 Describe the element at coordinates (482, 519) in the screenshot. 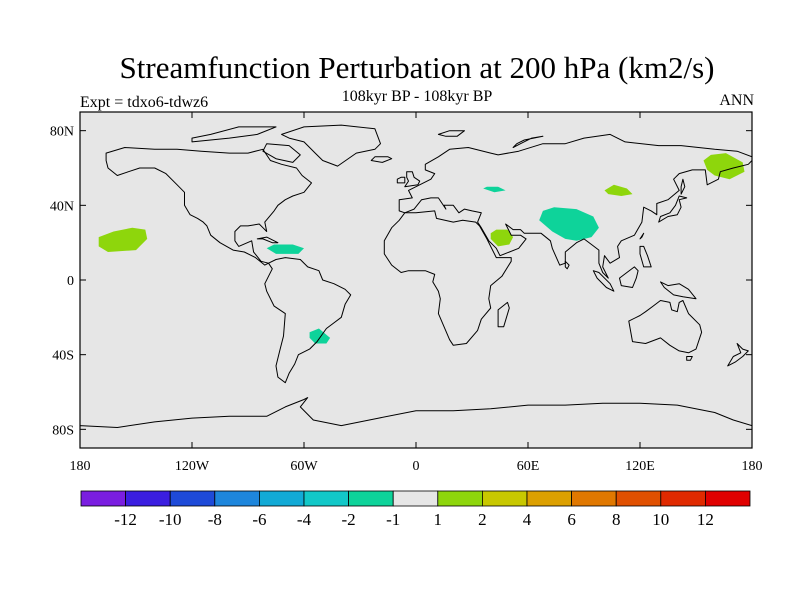

I see `colorbar-label: 2` at that location.